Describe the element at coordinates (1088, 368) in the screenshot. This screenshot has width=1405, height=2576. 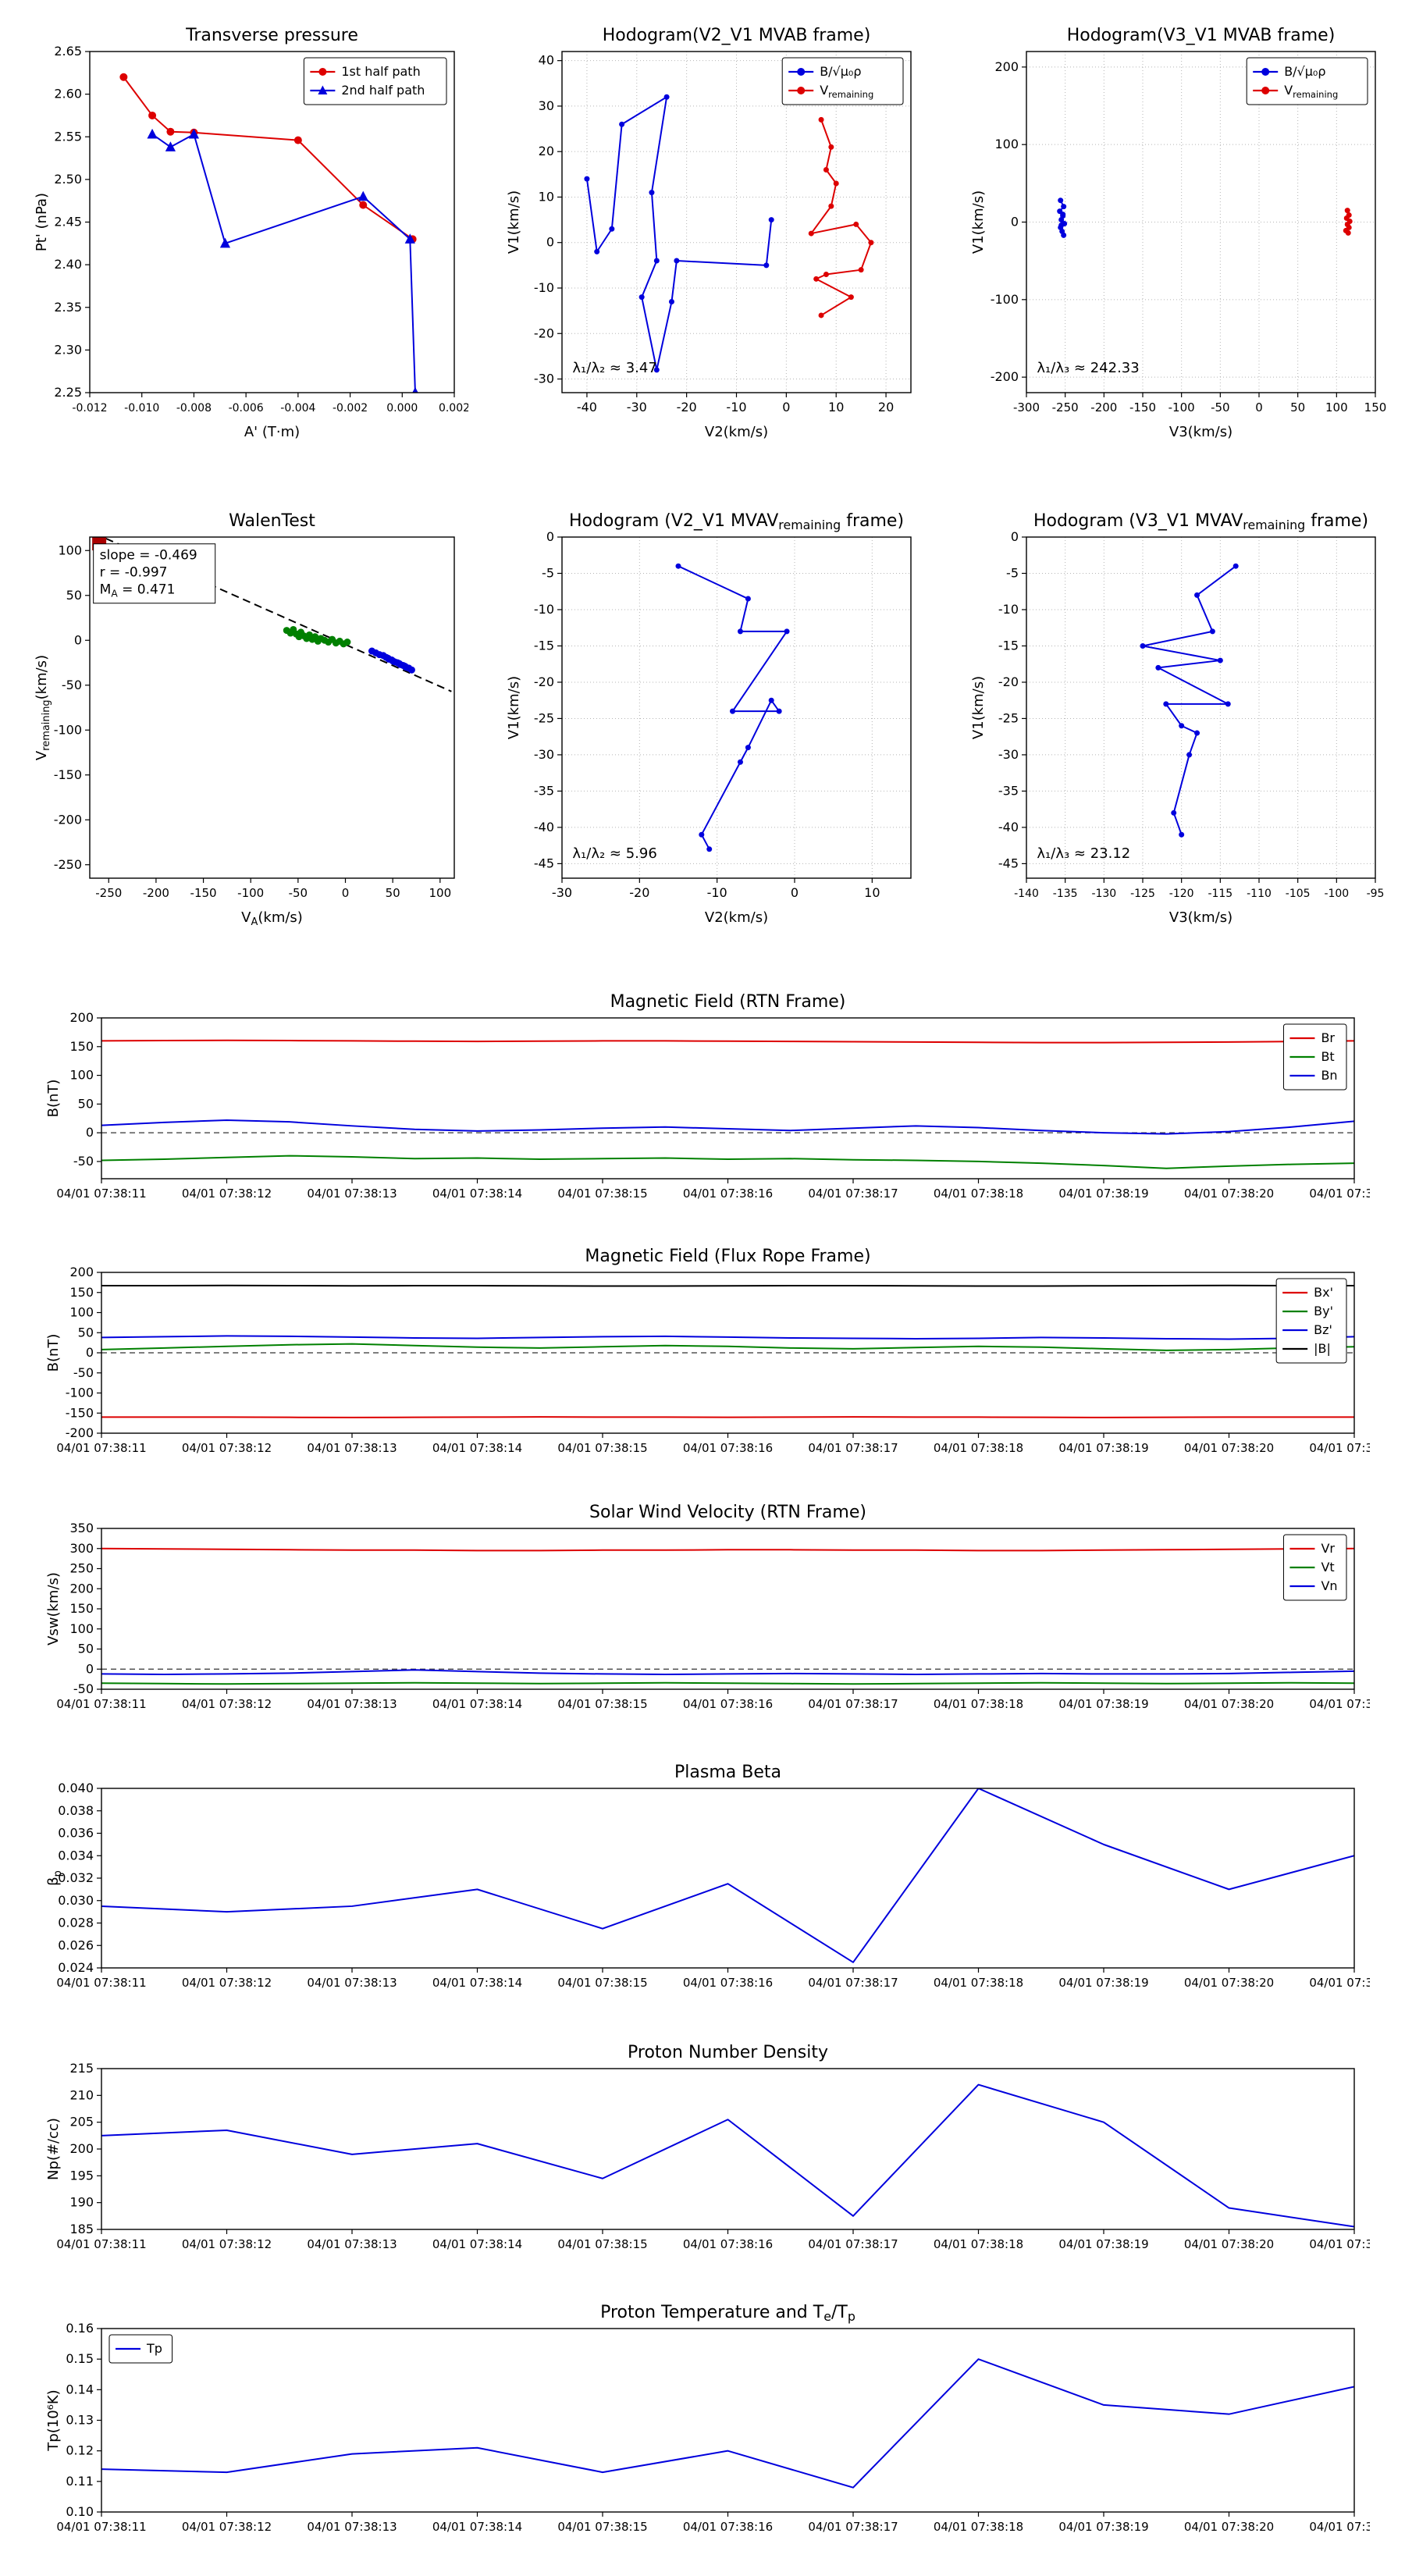
I see `svg-text: λ₁/λ₃ ≈ 242.33` at that location.